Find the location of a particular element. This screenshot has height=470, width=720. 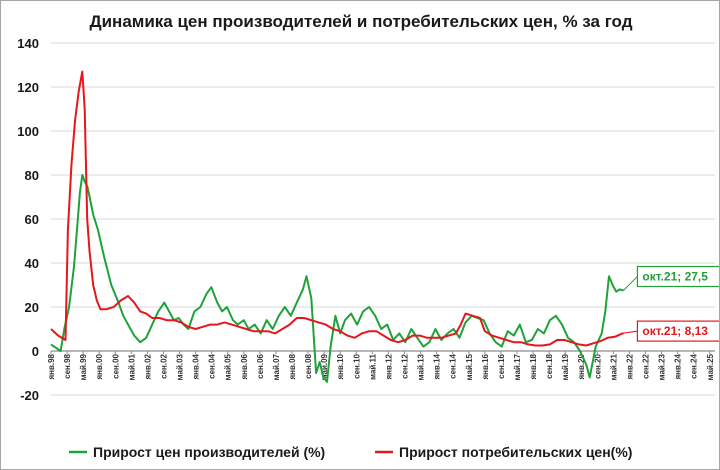

x-tick-label: сен.24 is located at coordinates (694, 365).